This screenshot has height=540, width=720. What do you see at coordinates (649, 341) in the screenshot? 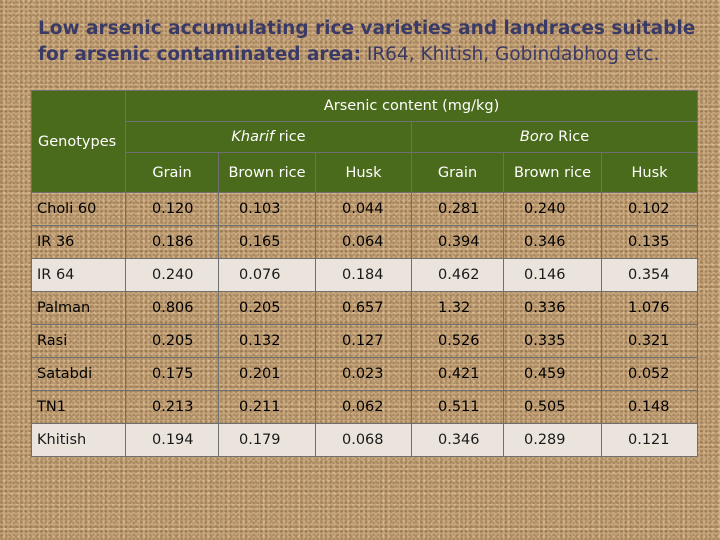
I see `value-cell: 0.321` at bounding box center [649, 341].